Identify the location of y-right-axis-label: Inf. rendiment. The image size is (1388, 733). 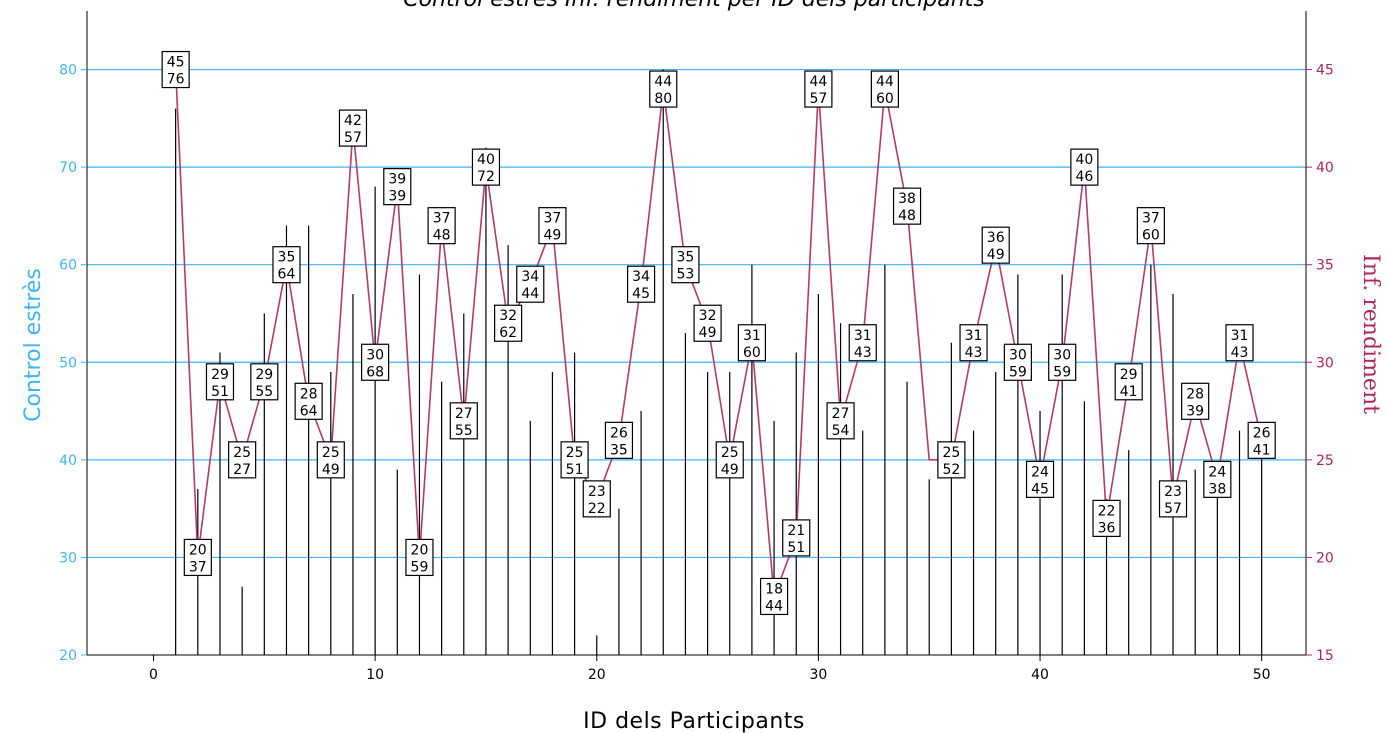
(1370, 334).